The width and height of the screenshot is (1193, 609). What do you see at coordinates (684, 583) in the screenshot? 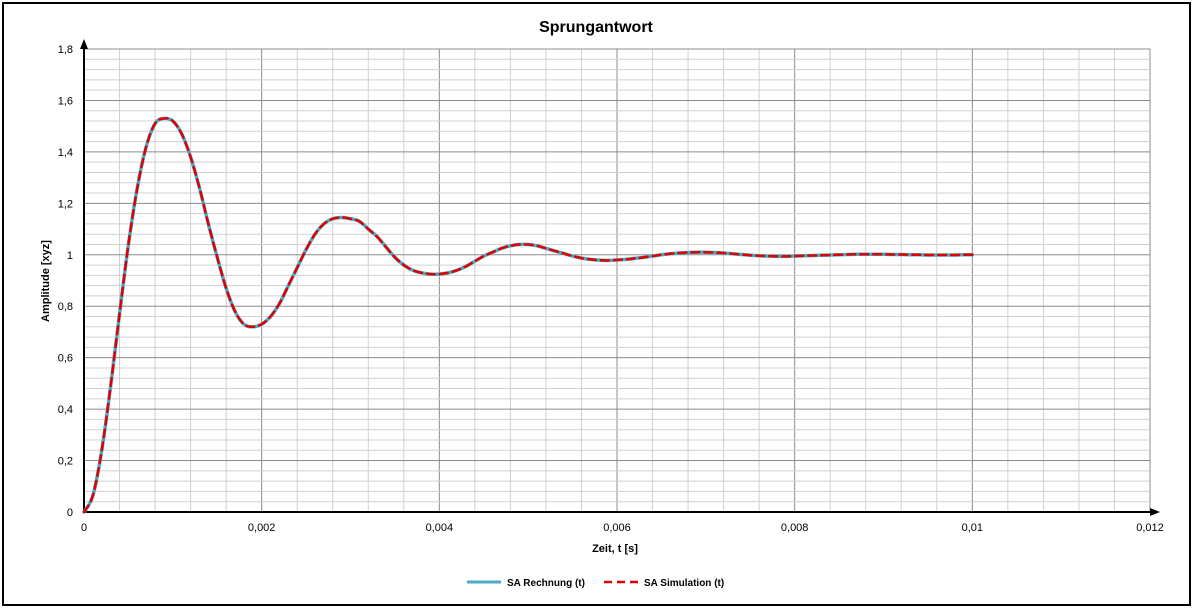
I see `legend-label: SA Simulation (t)` at bounding box center [684, 583].